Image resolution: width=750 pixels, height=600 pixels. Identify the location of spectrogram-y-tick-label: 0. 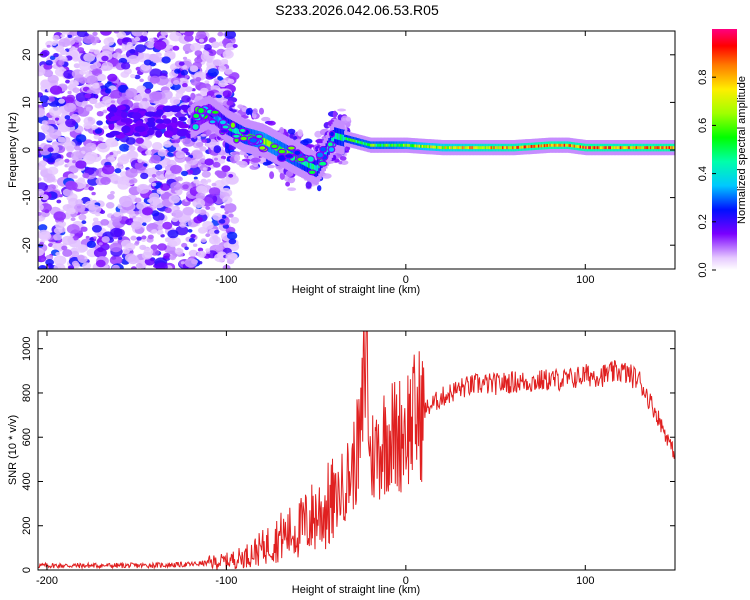
(27, 150).